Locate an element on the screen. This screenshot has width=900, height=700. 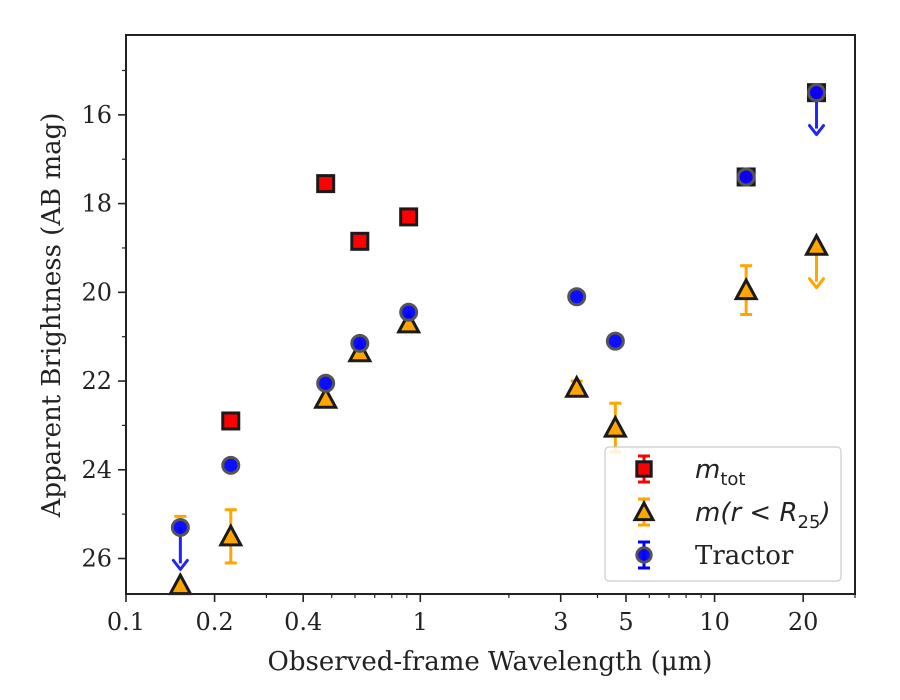
legend-marker-triangle is located at coordinates (644, 510).